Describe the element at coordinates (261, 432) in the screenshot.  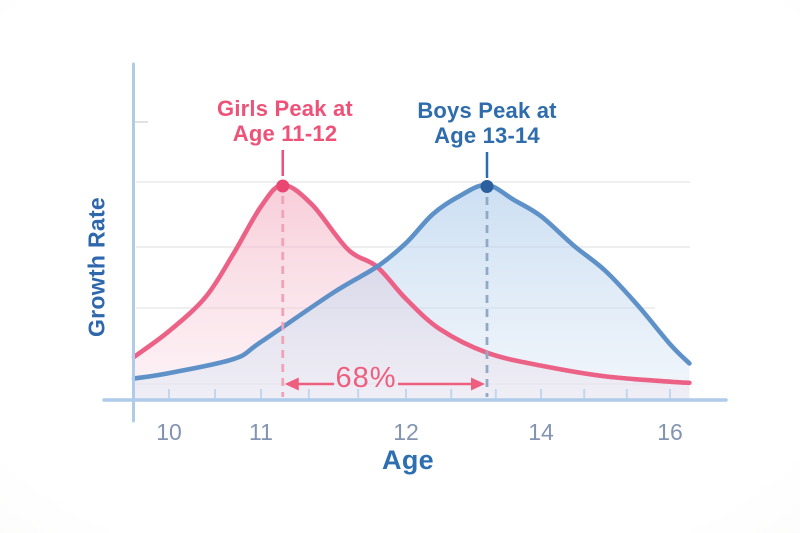
I see `x-tick-label-11: 11` at that location.